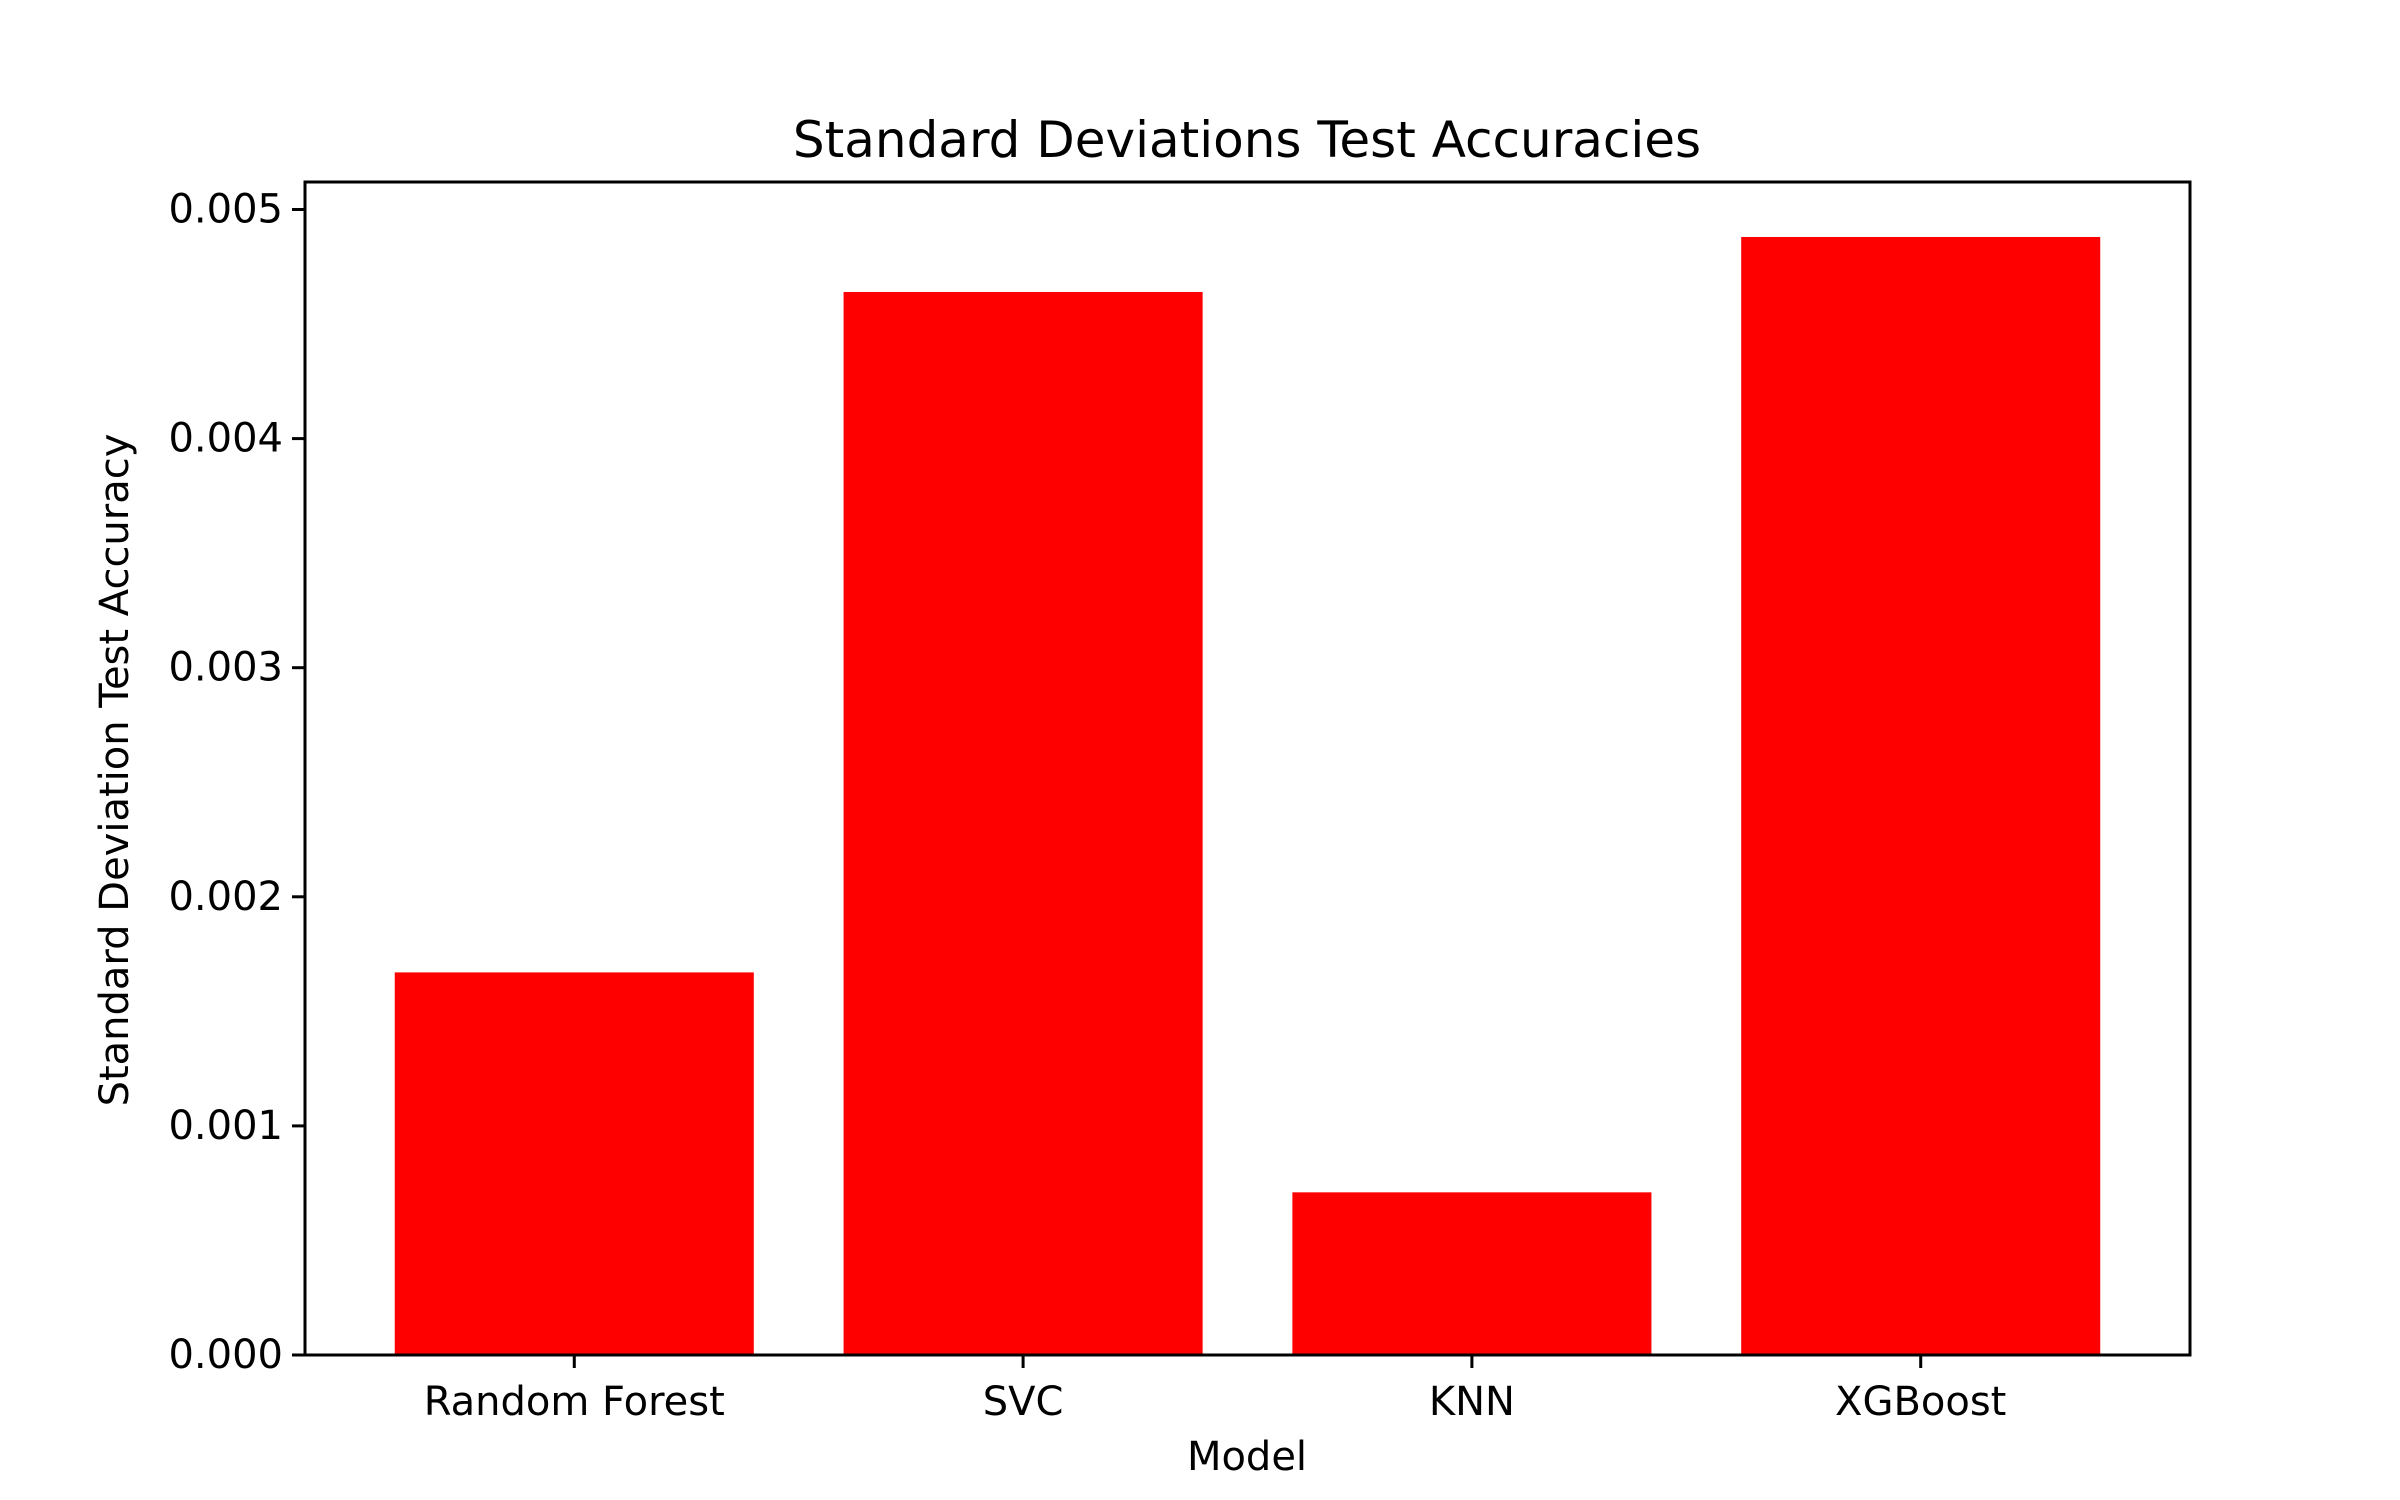 The height and width of the screenshot is (1500, 2400). Describe the element at coordinates (1023, 823) in the screenshot. I see `bar-svc` at that location.